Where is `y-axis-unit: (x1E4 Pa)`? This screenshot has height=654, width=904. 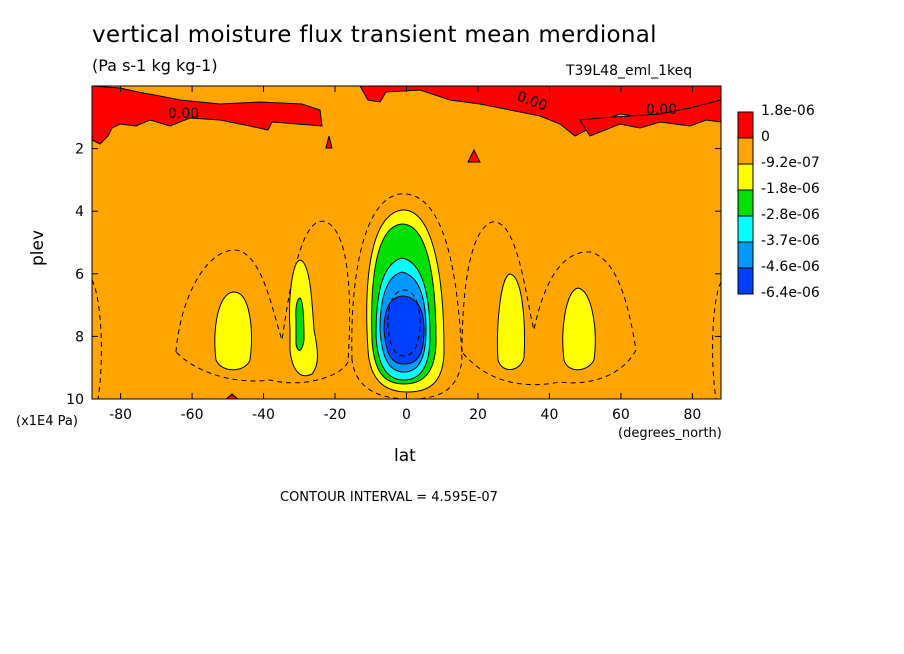
y-axis-unit: (x1E4 Pa) is located at coordinates (47, 421).